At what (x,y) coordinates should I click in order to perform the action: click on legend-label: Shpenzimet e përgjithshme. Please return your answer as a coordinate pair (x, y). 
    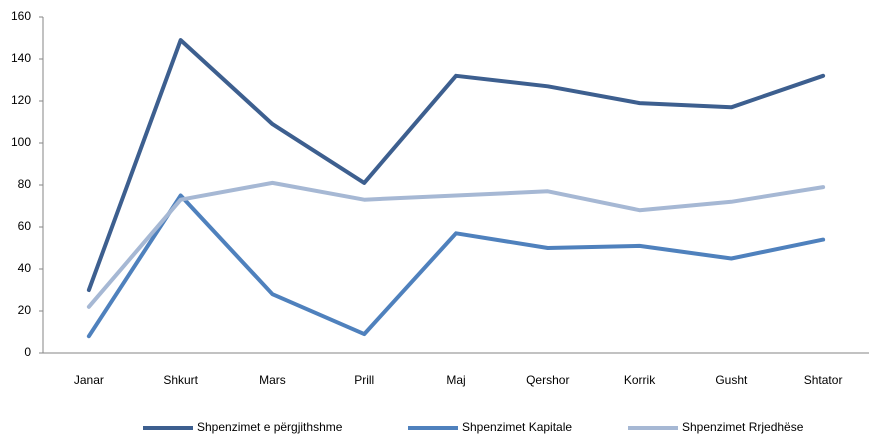
    Looking at the image, I should click on (270, 427).